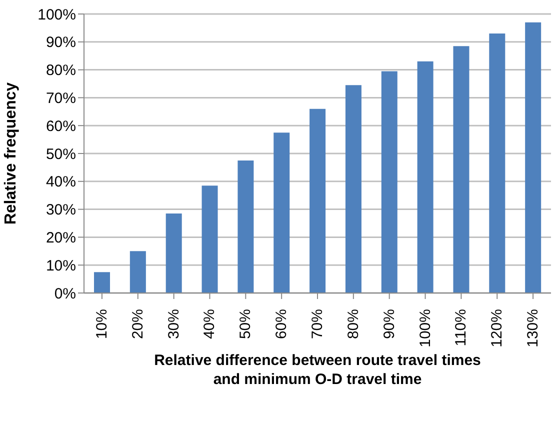  Describe the element at coordinates (425, 328) in the screenshot. I see `x-tick-label: 100%` at that location.